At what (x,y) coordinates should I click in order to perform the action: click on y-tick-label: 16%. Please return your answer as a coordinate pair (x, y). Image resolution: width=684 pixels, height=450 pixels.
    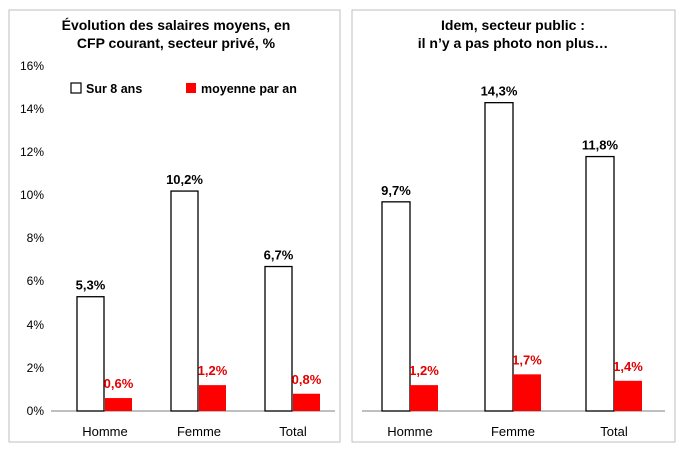
    Looking at the image, I should click on (32, 66).